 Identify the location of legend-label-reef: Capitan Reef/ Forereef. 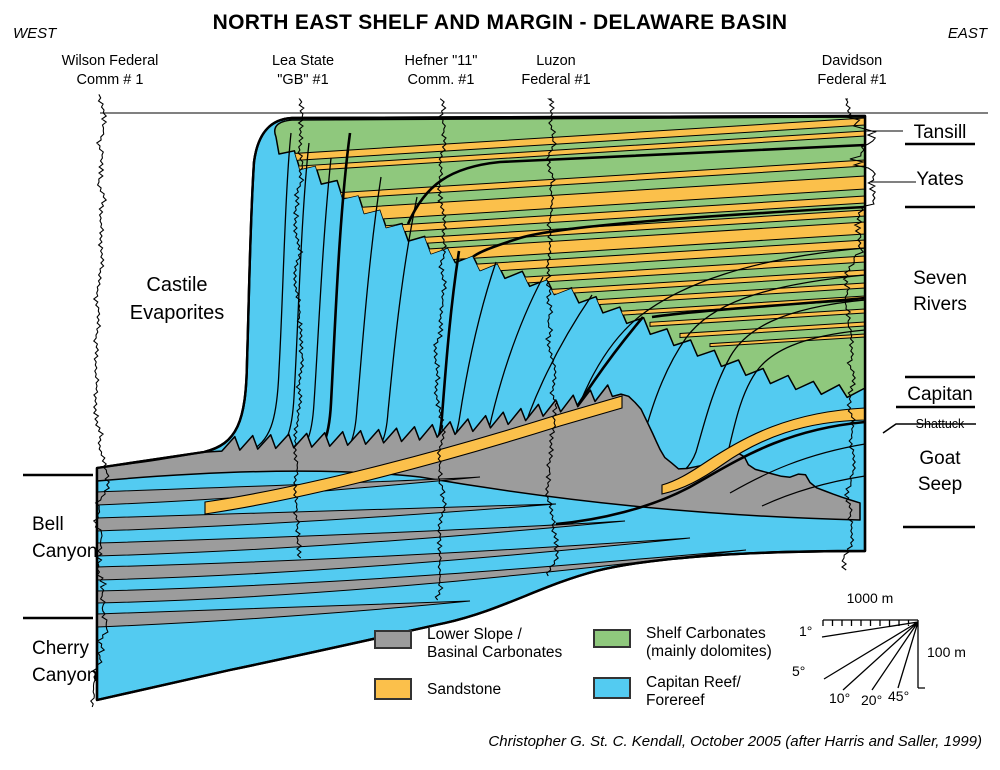
(693, 692).